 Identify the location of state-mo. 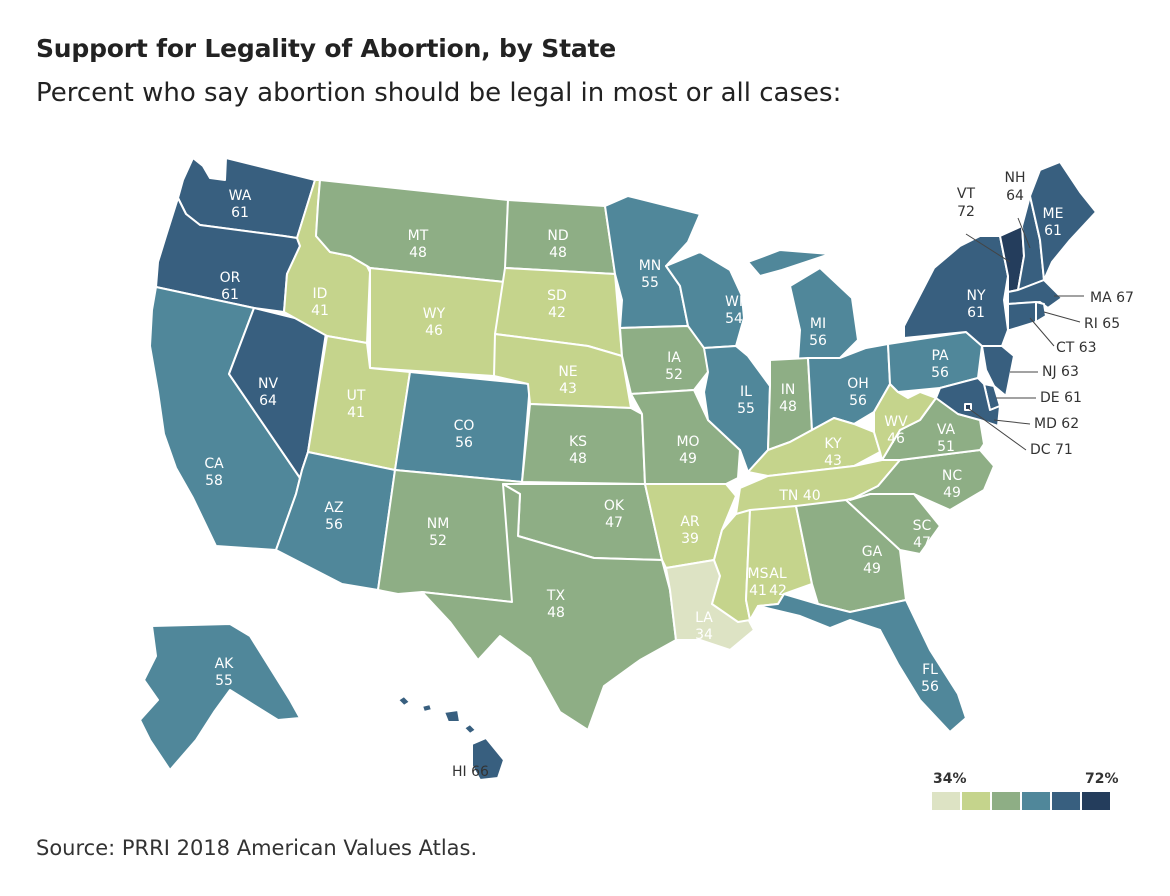
(685, 437).